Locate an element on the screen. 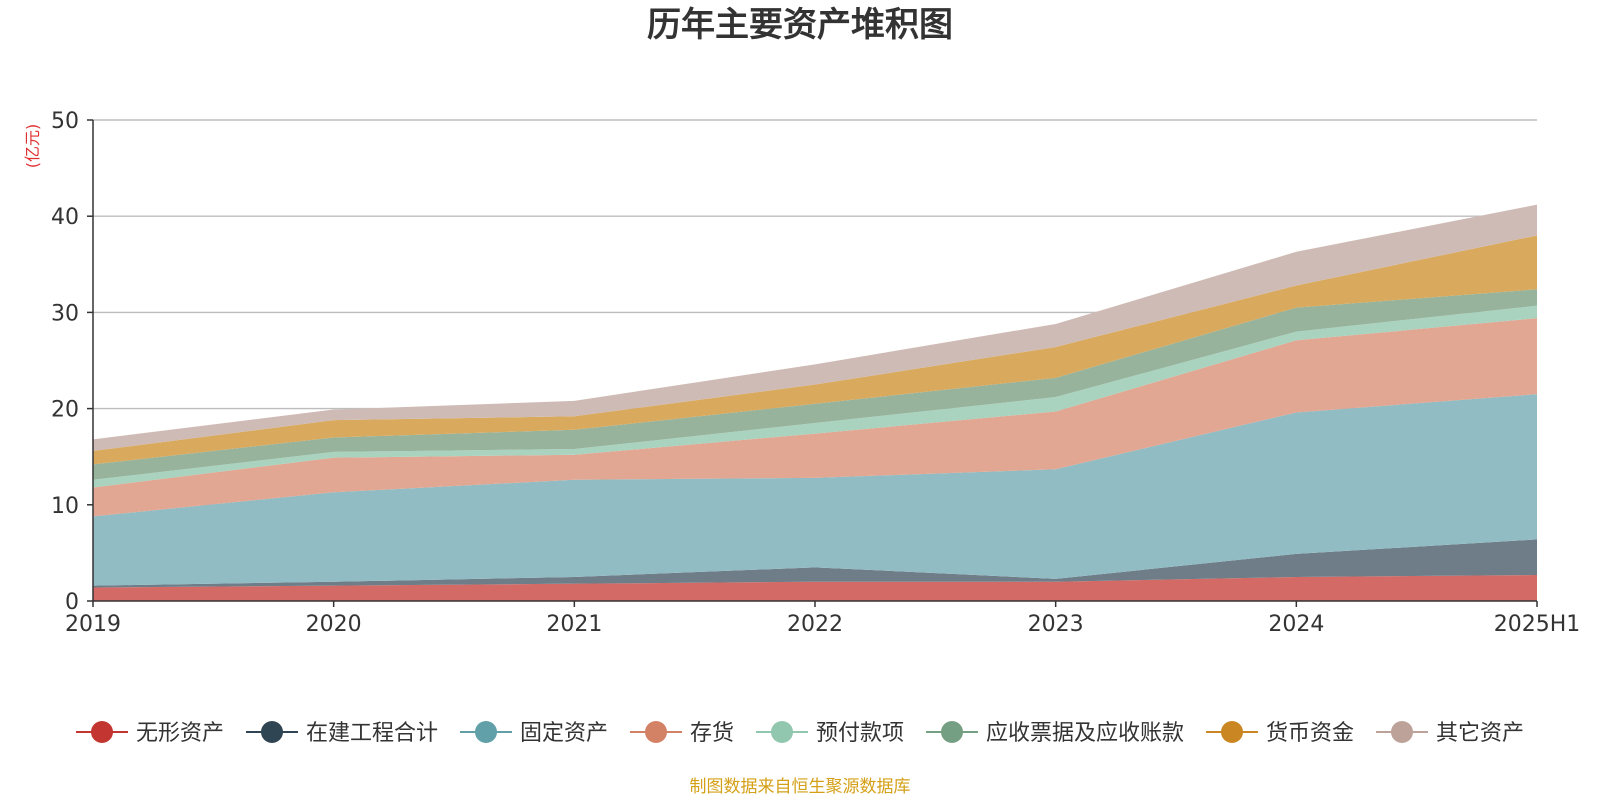  y-tick-label: 20 is located at coordinates (65, 410).